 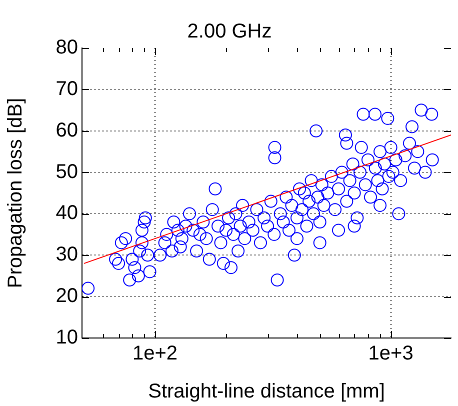 What do you see at coordinates (67, 89) in the screenshot?
I see `y-tick-label: 70` at bounding box center [67, 89].